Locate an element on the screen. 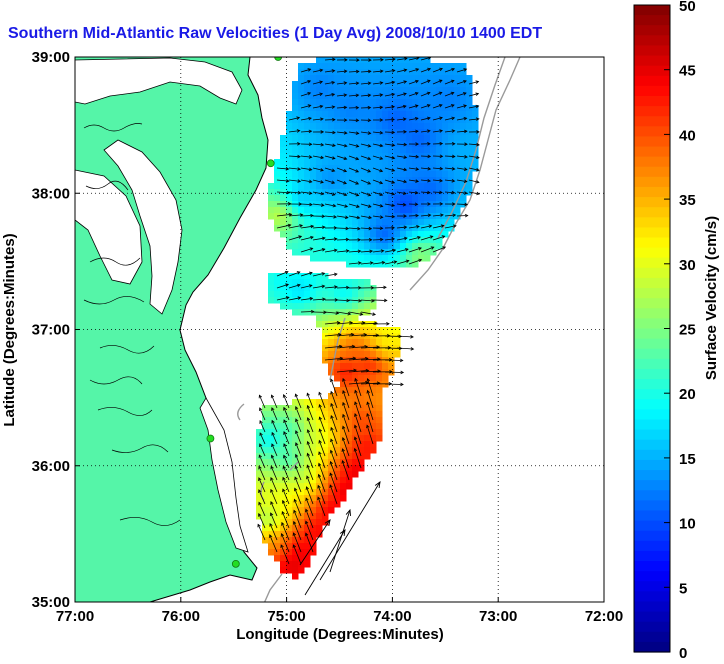  x-tick-label: 72:00 is located at coordinates (604, 616).